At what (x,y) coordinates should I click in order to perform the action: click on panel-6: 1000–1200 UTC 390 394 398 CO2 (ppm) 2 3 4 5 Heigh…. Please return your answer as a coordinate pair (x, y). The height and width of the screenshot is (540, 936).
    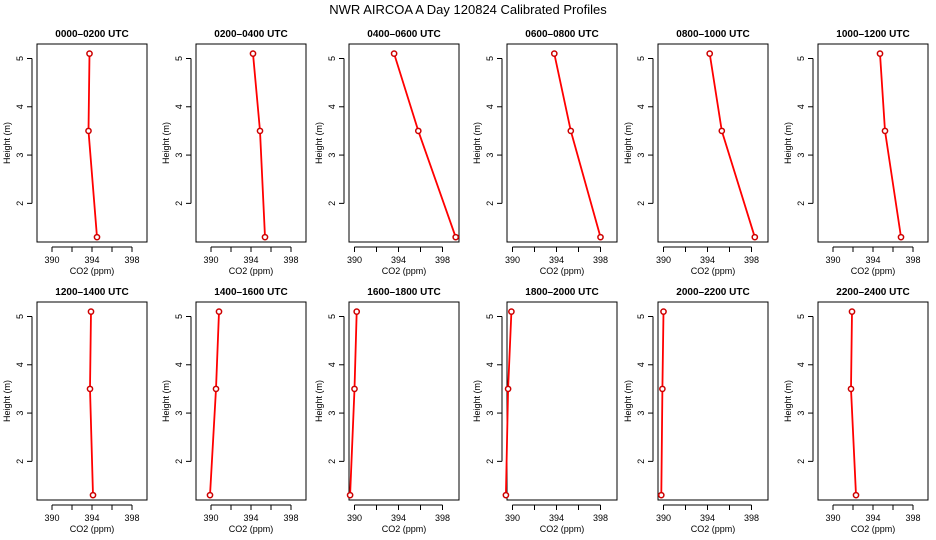
    Looking at the image, I should click on (856, 152).